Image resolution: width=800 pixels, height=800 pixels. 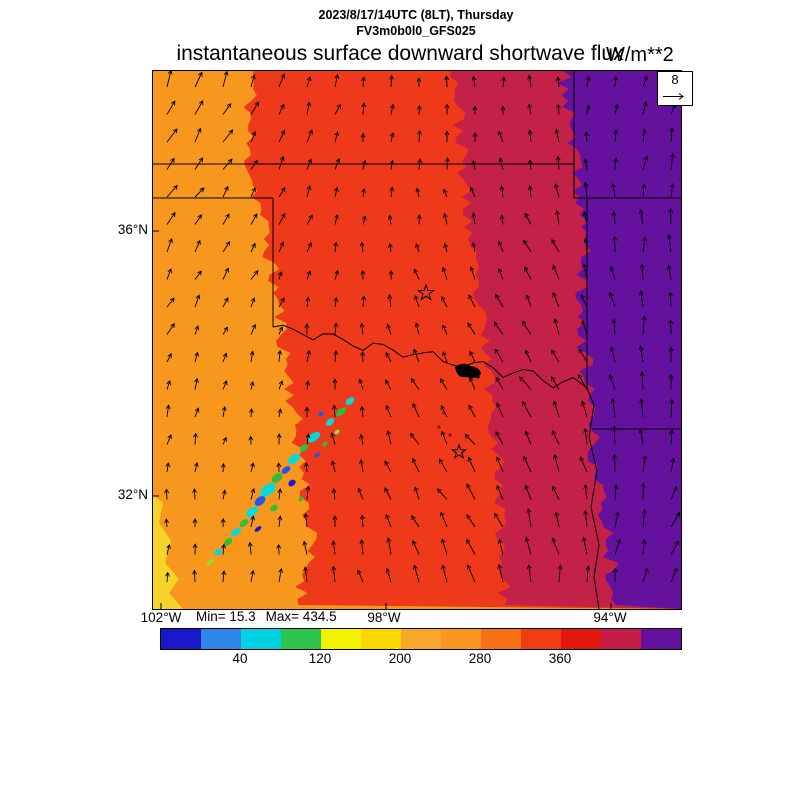 I want to click on reference-vector-value: 8, so click(x=675, y=79).